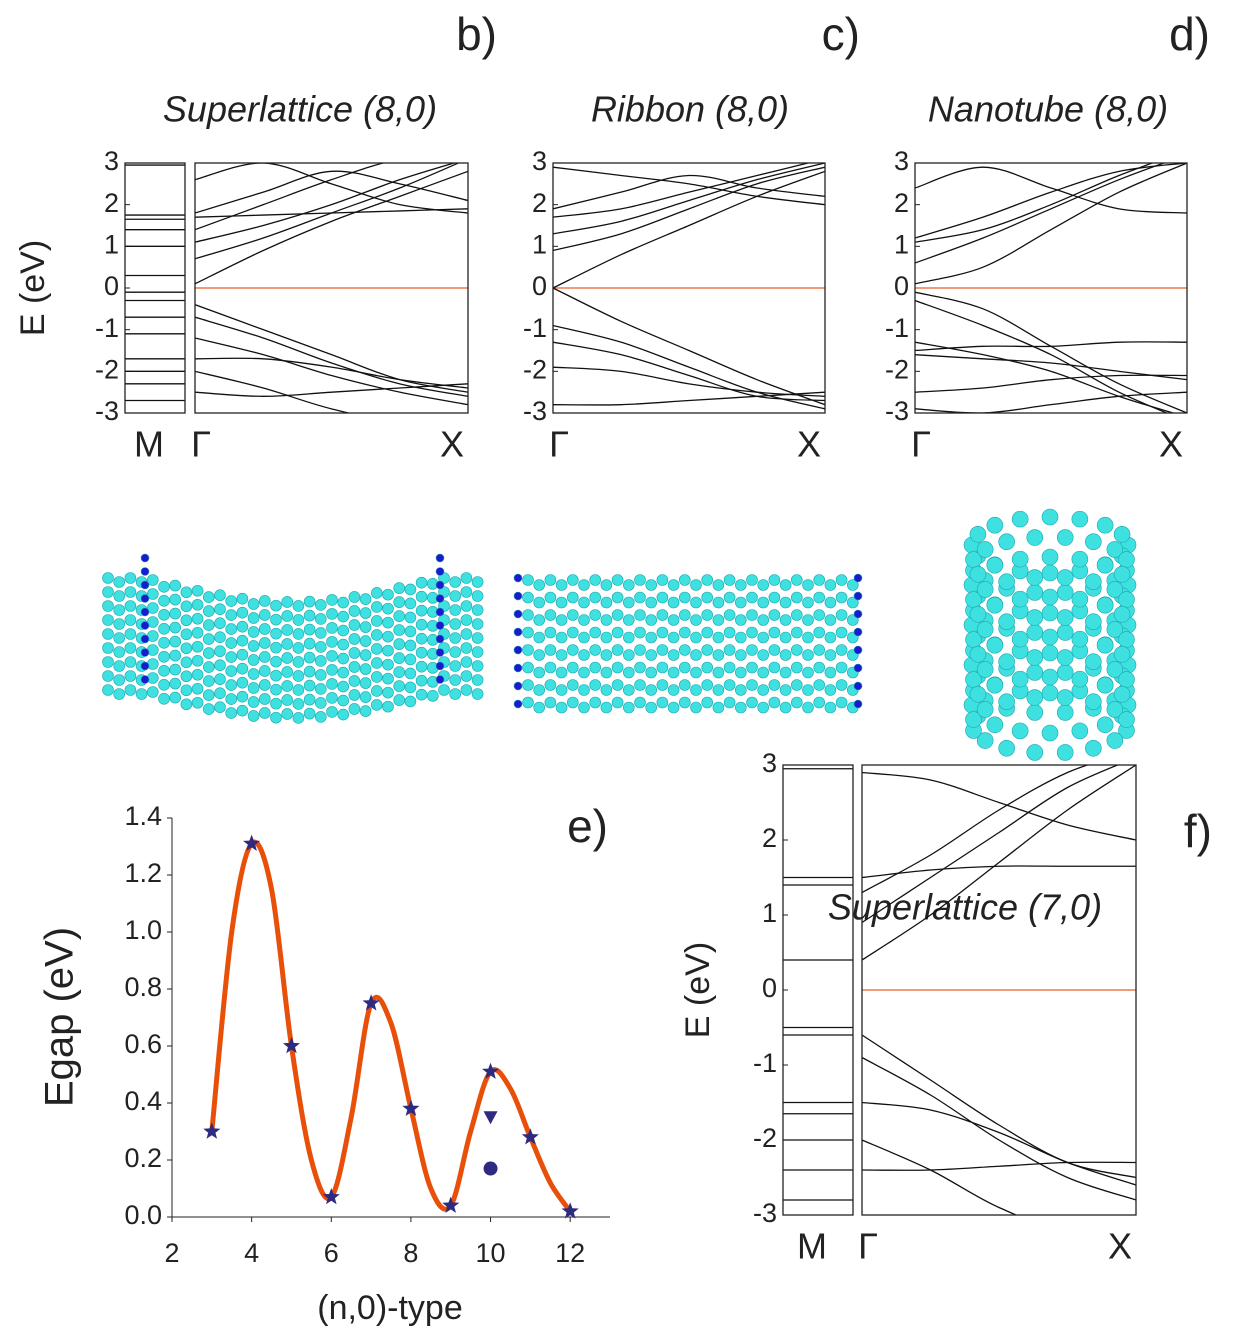  What do you see at coordinates (690, 109) in the screenshot?
I see `panel-title: Ribbon (8,0)` at bounding box center [690, 109].